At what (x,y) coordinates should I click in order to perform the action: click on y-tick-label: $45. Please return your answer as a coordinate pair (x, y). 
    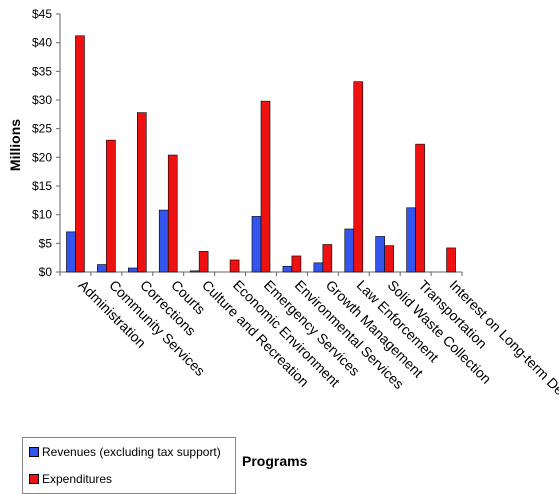
    Looking at the image, I should click on (42, 14).